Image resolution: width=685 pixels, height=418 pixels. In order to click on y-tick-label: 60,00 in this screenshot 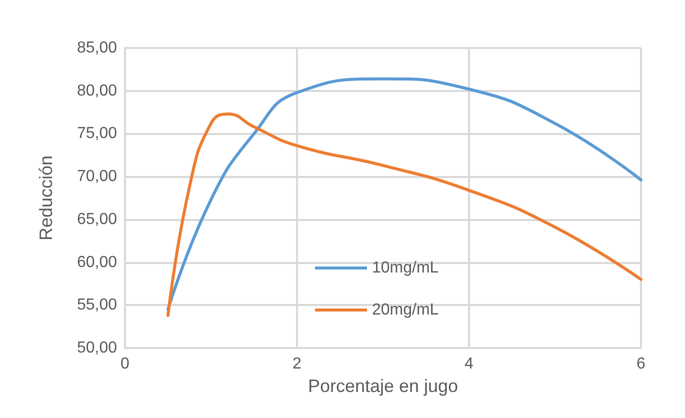, I will do `click(97, 262)`.